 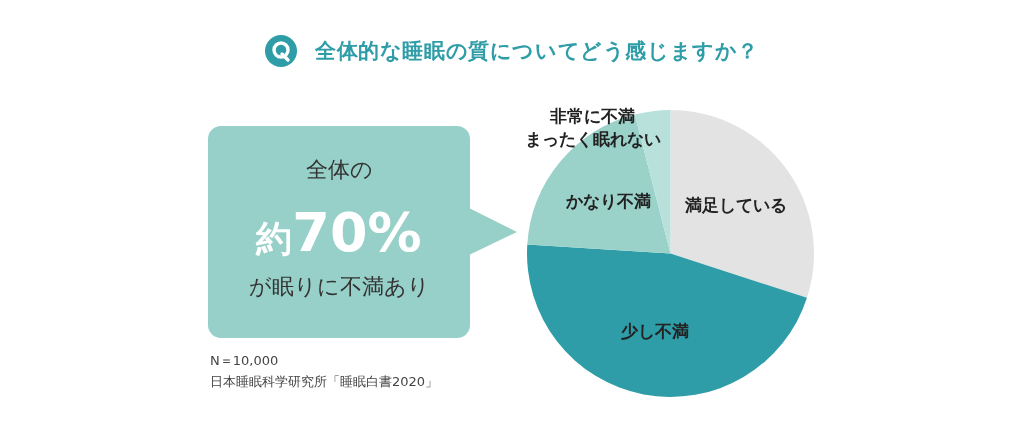 I want to click on slice-label: 少し不満, so click(x=655, y=330).